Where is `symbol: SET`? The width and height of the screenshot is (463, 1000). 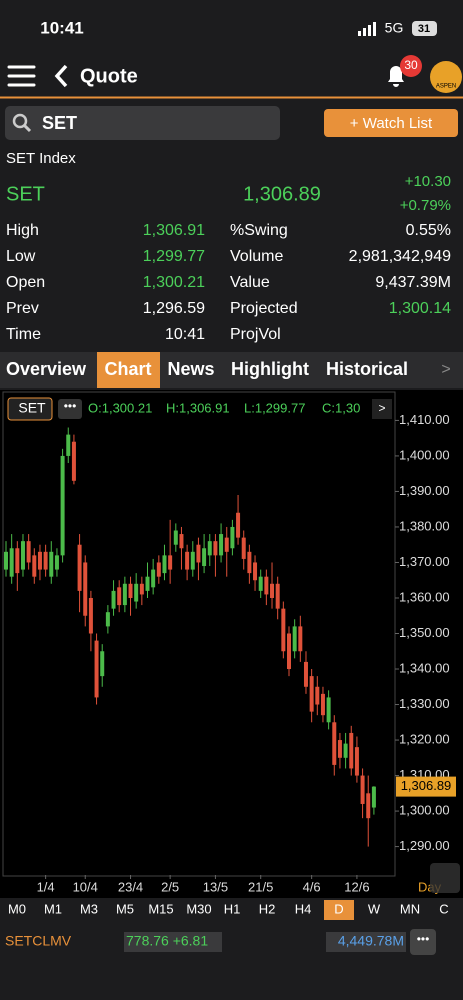 symbol: SET is located at coordinates (25, 194).